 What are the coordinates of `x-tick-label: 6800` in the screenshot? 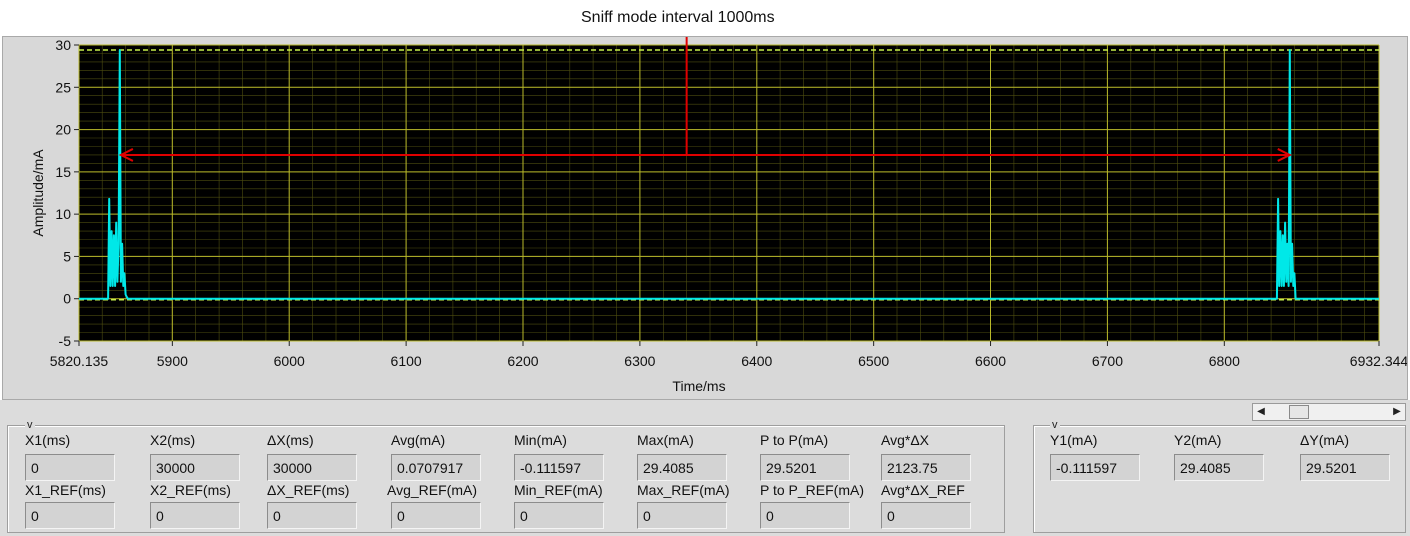 It's located at (1224, 361).